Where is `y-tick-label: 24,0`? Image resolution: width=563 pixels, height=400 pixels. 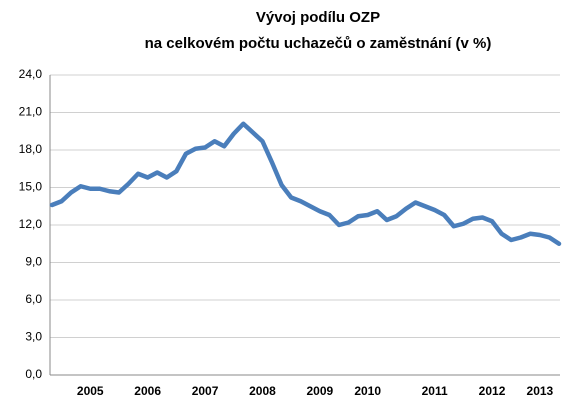
y-tick-label: 24,0 is located at coordinates (31, 74).